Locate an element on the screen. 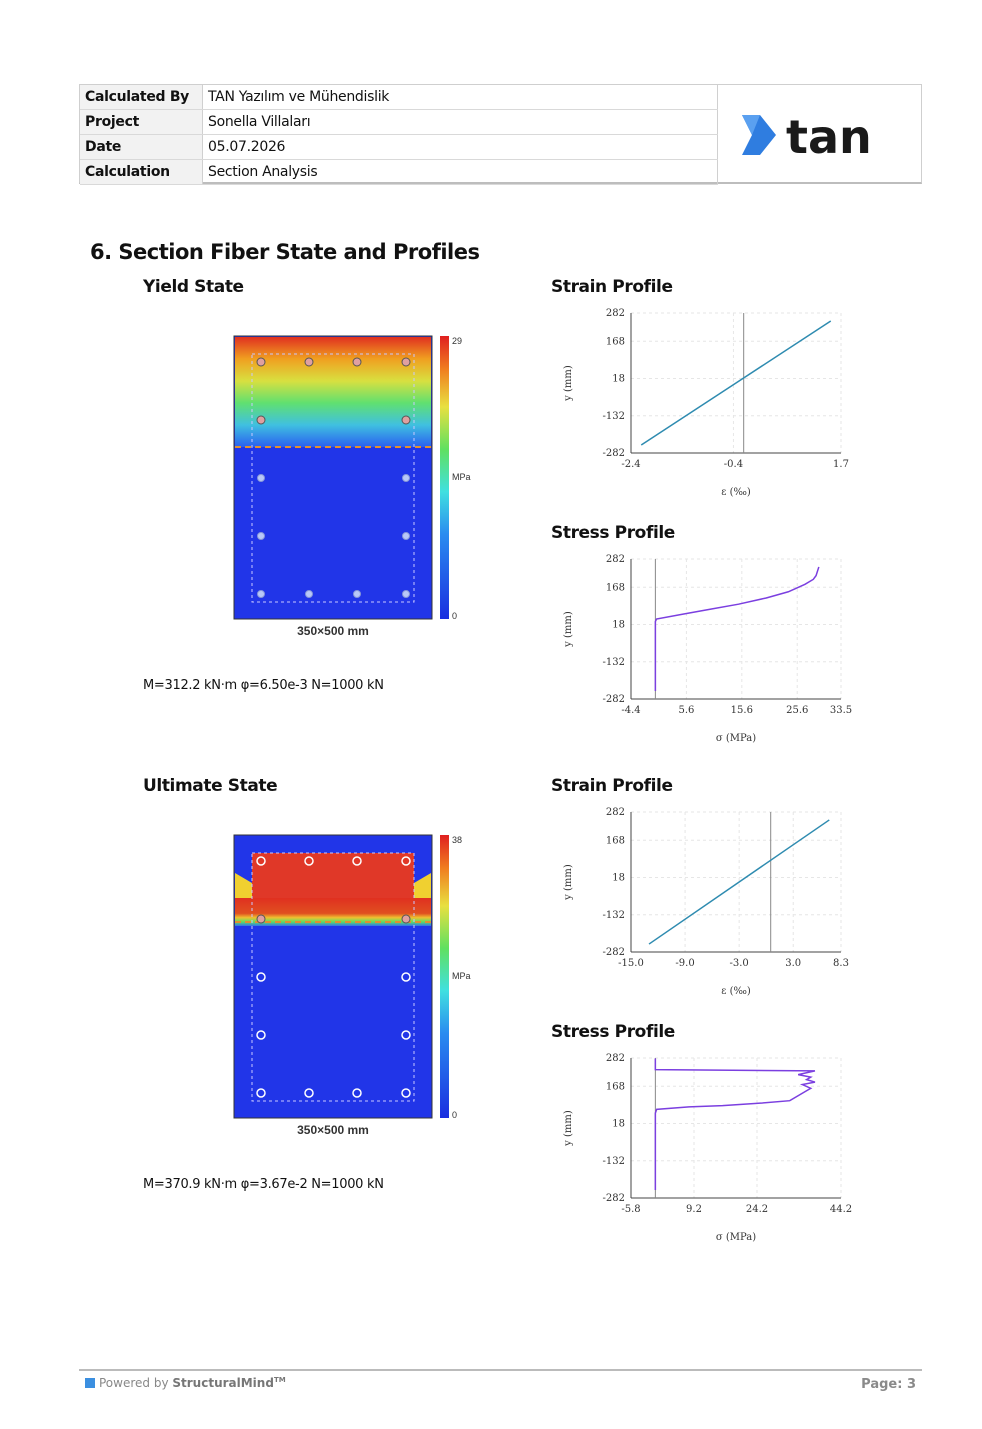 This screenshot has height=1429, width=982. x-tick-label: -2.4 is located at coordinates (630, 464).